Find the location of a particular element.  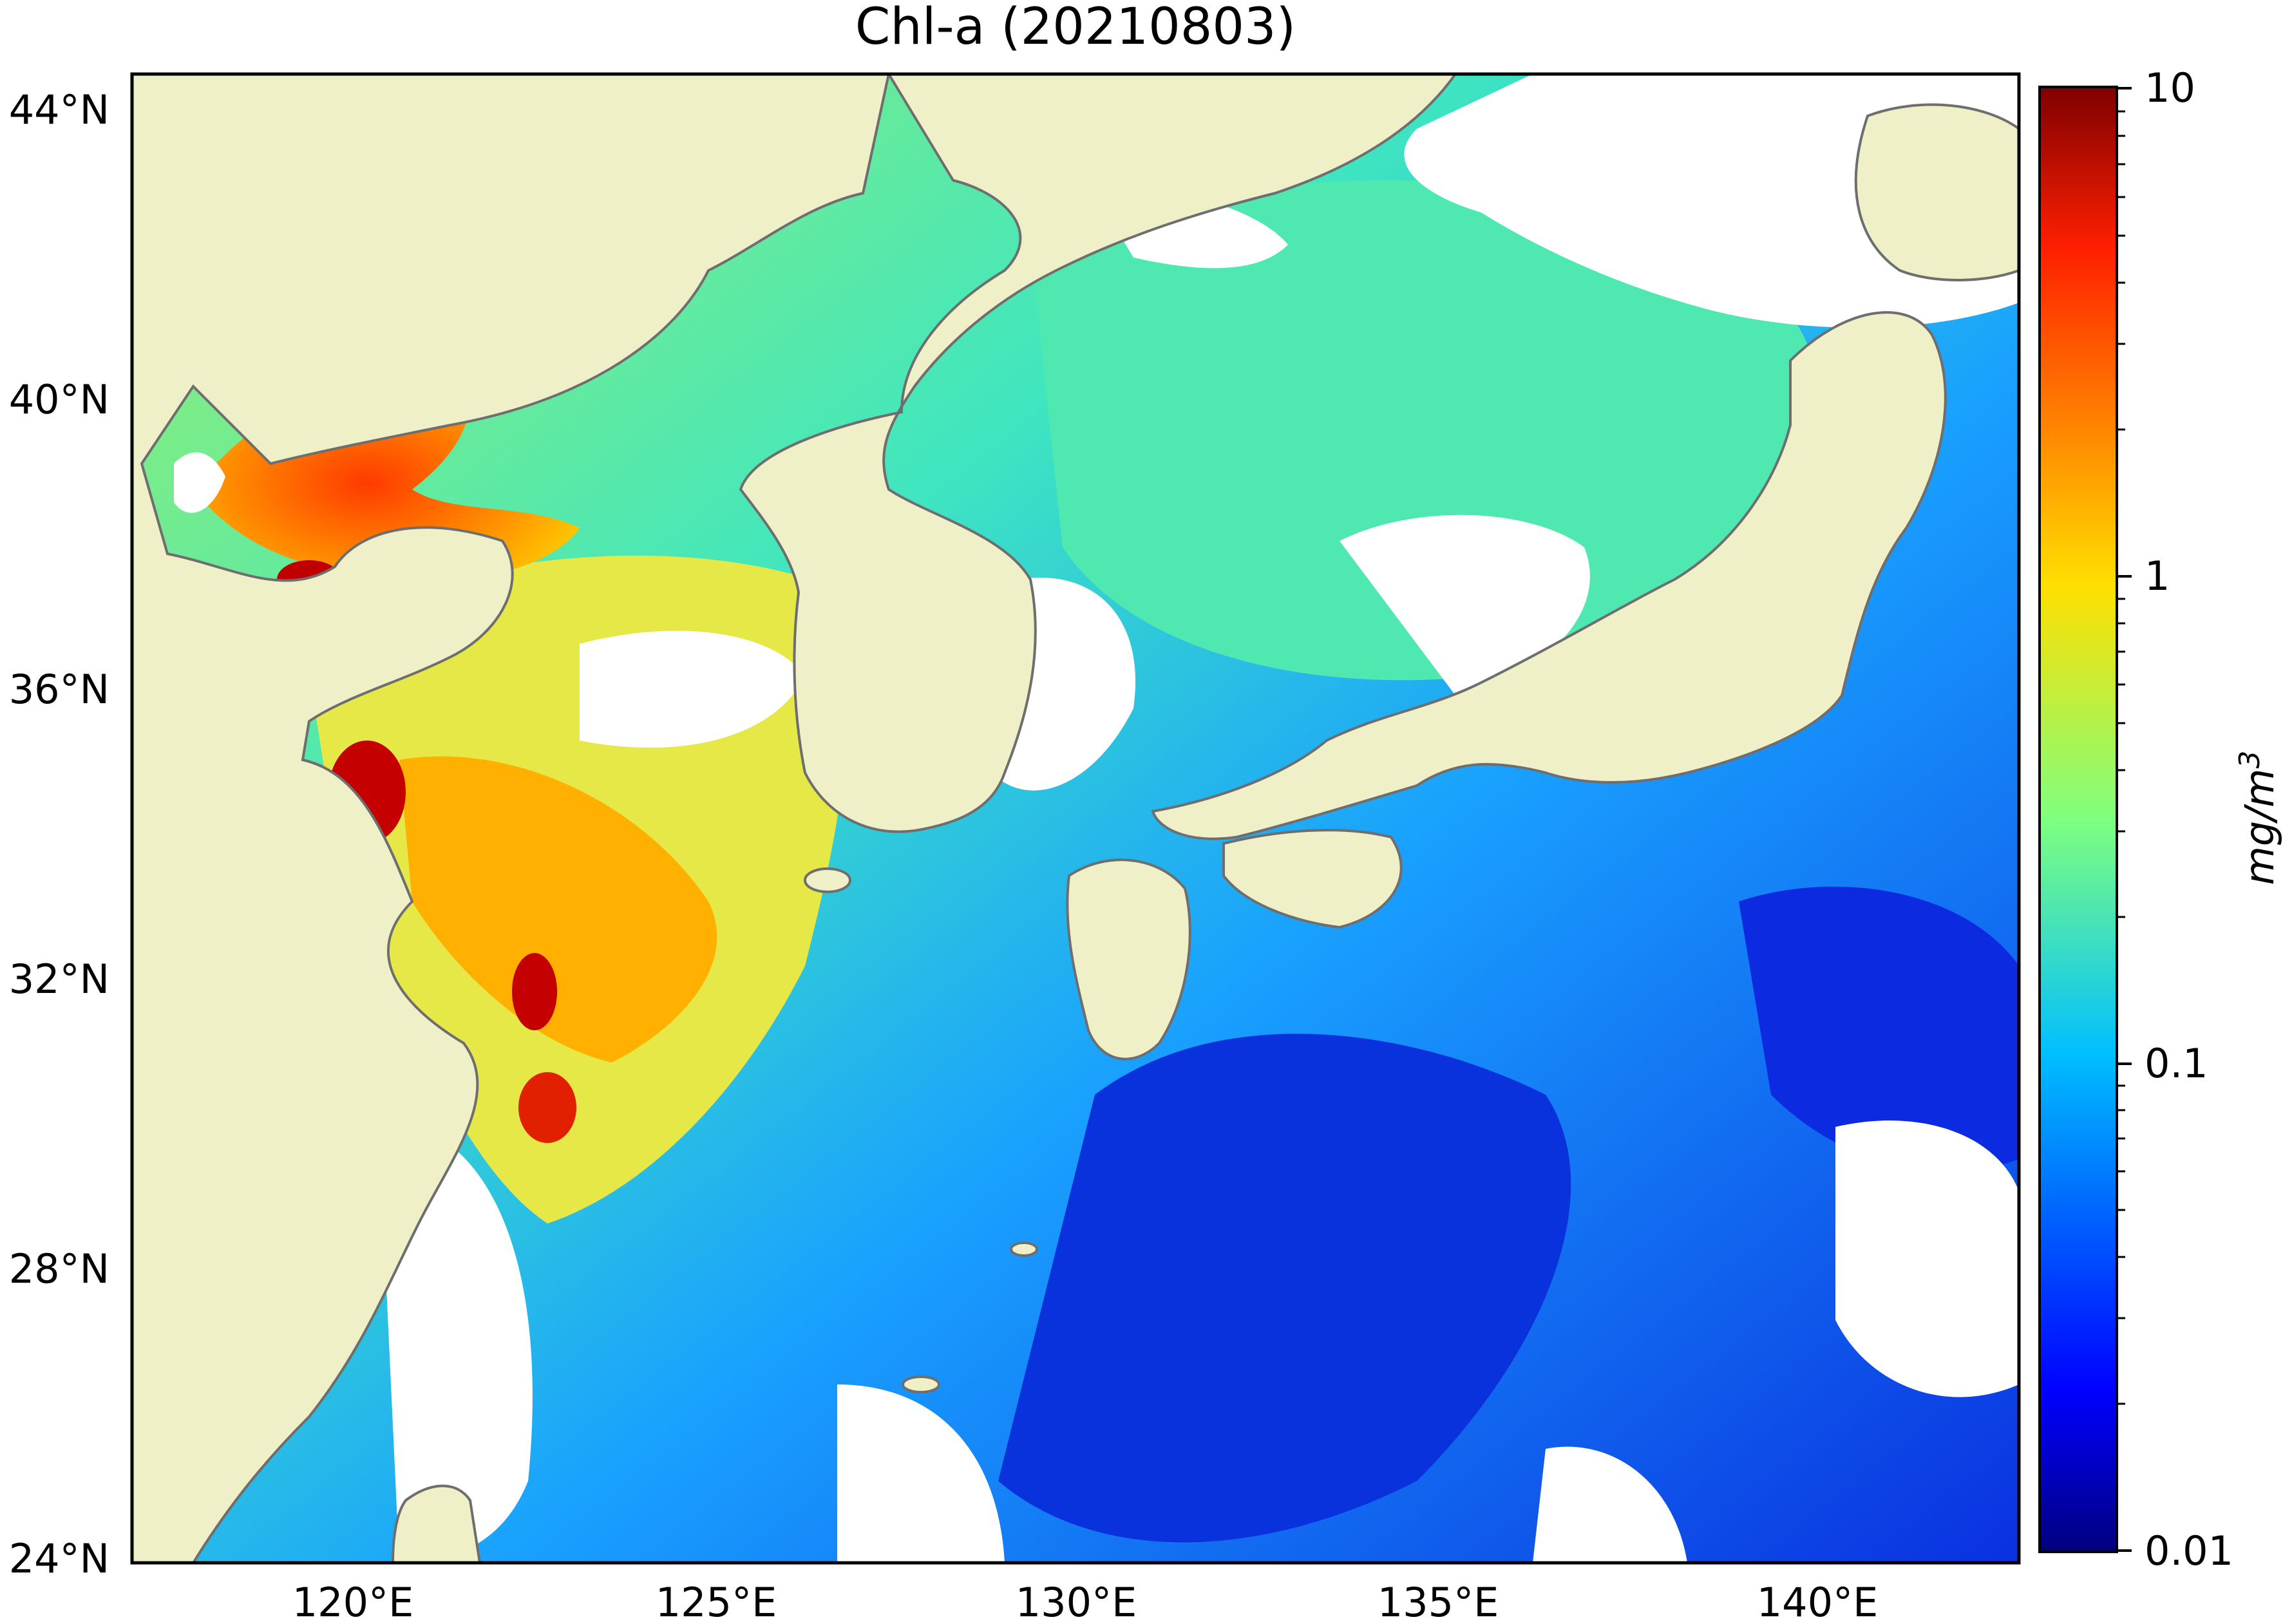

pacific-low-chlorophyll is located at coordinates (1879, 1029).